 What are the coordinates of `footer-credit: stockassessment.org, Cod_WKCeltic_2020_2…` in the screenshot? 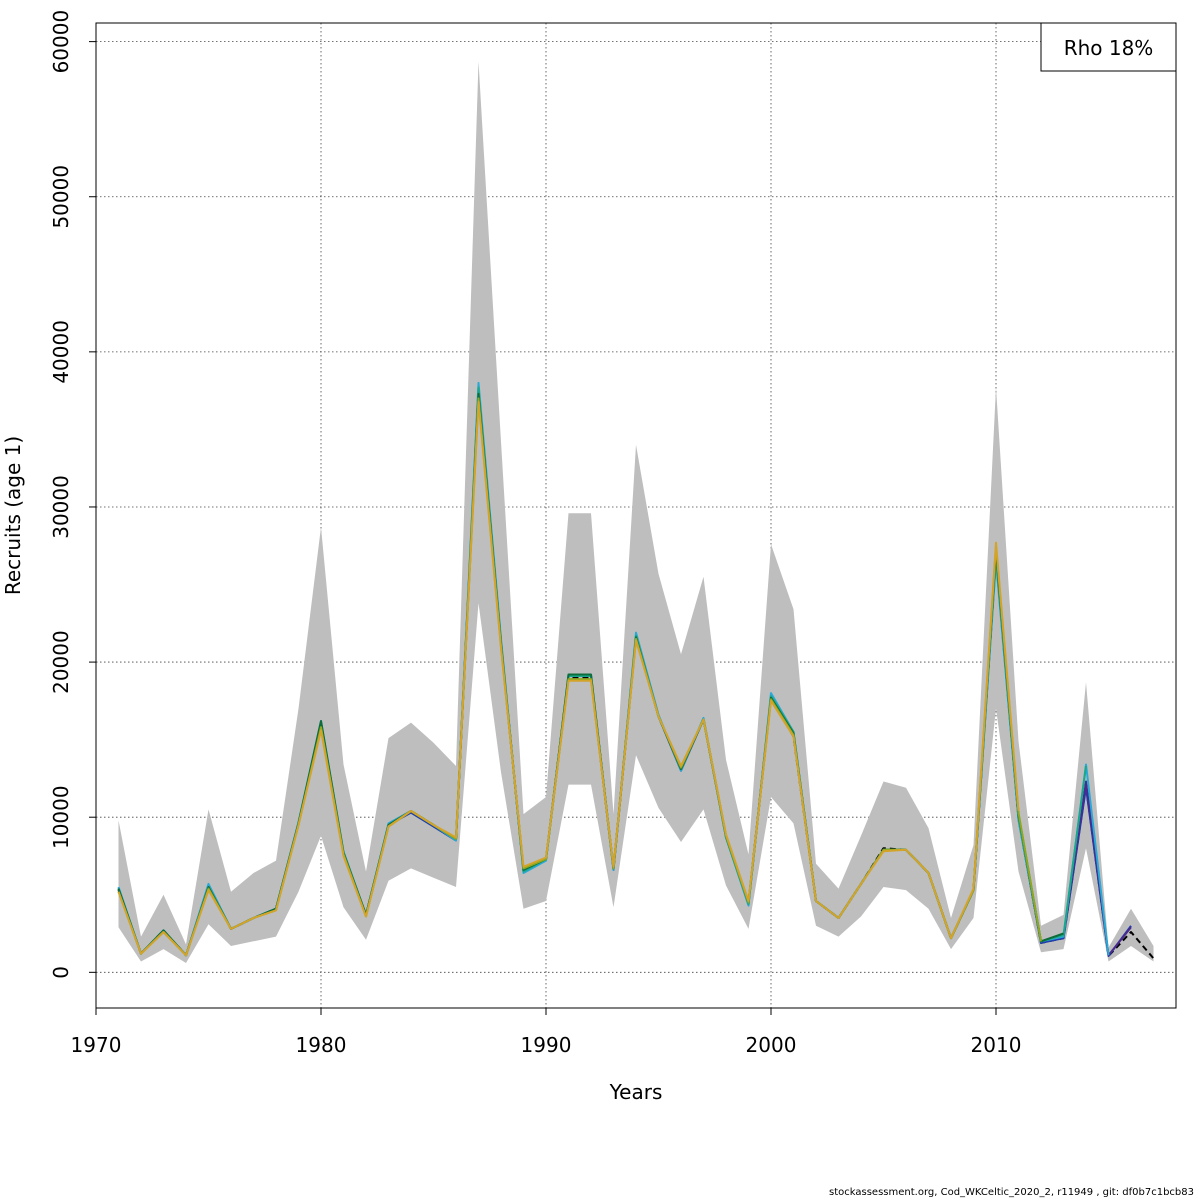 It's located at (1011, 1192).